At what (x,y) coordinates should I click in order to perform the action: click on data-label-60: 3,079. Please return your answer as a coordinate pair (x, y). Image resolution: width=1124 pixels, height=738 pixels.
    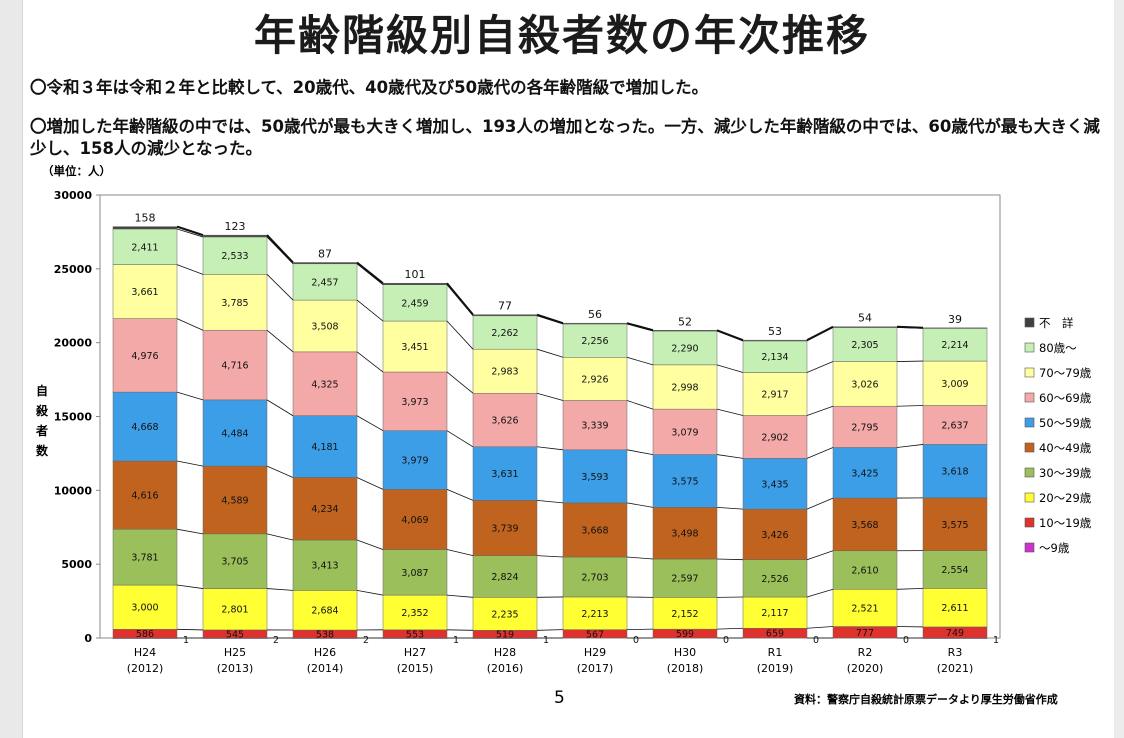
    Looking at the image, I should click on (684, 432).